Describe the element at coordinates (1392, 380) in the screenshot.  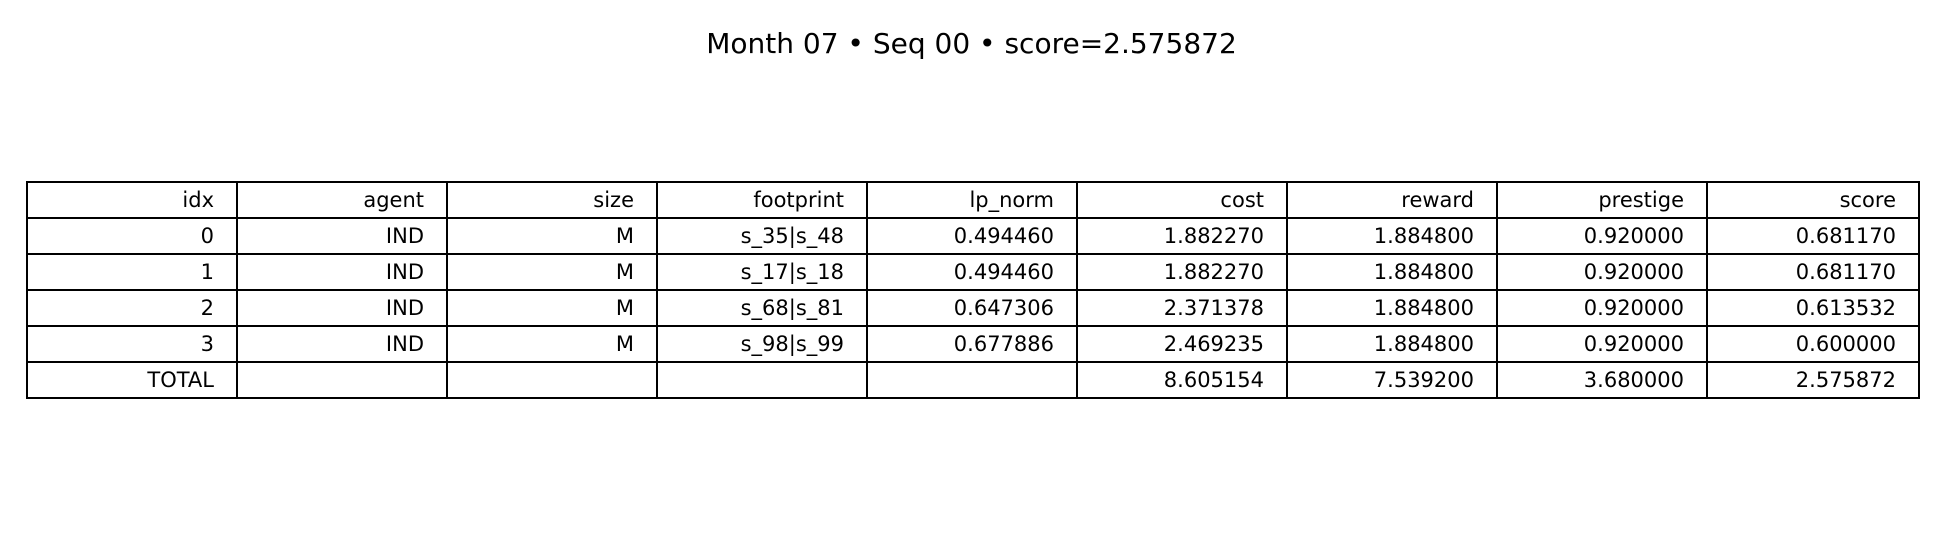
I see `table-cell-reward: 7.539200` at that location.